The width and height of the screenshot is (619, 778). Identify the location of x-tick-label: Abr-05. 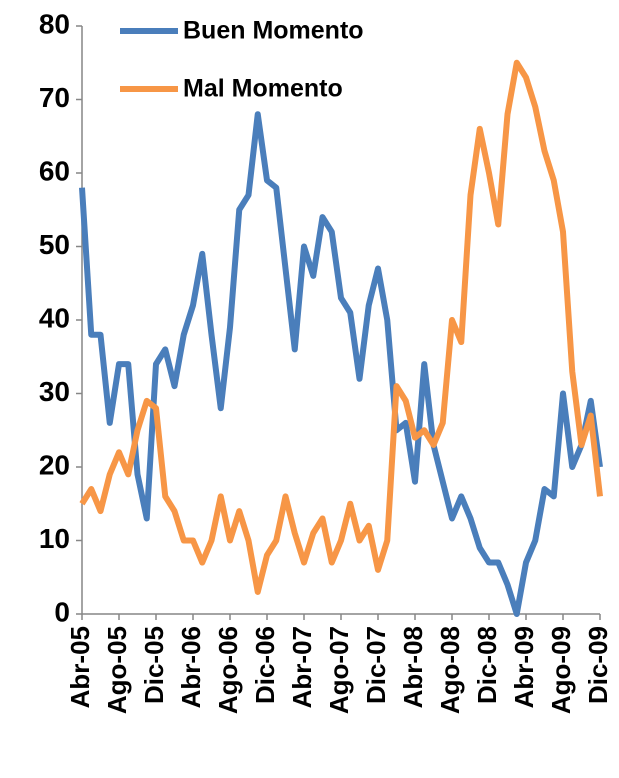
(80, 667).